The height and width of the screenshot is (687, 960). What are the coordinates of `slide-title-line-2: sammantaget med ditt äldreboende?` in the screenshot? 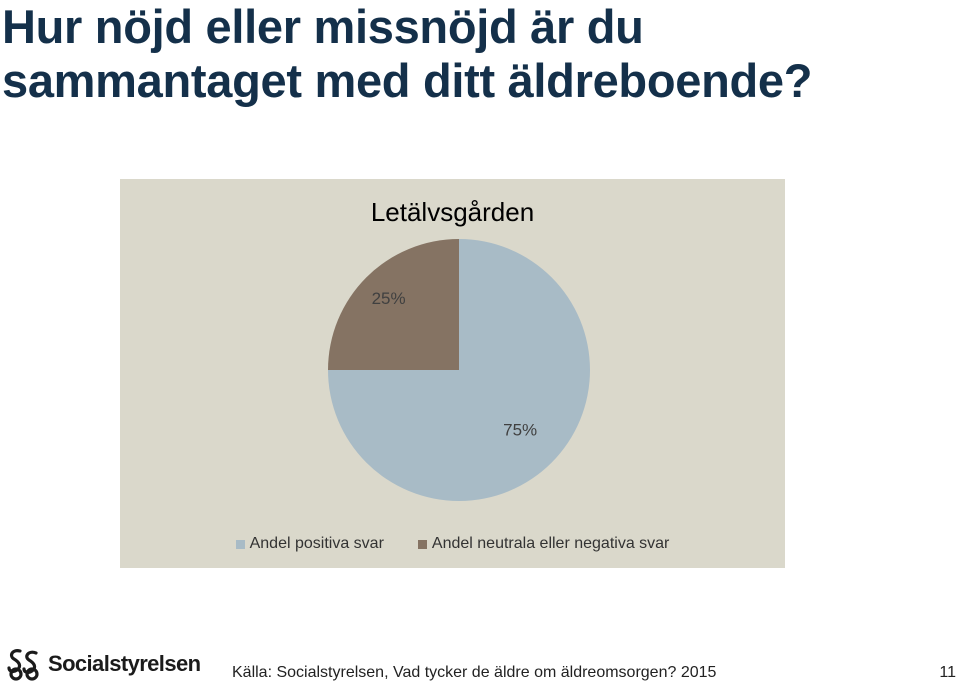 It's located at (407, 80).